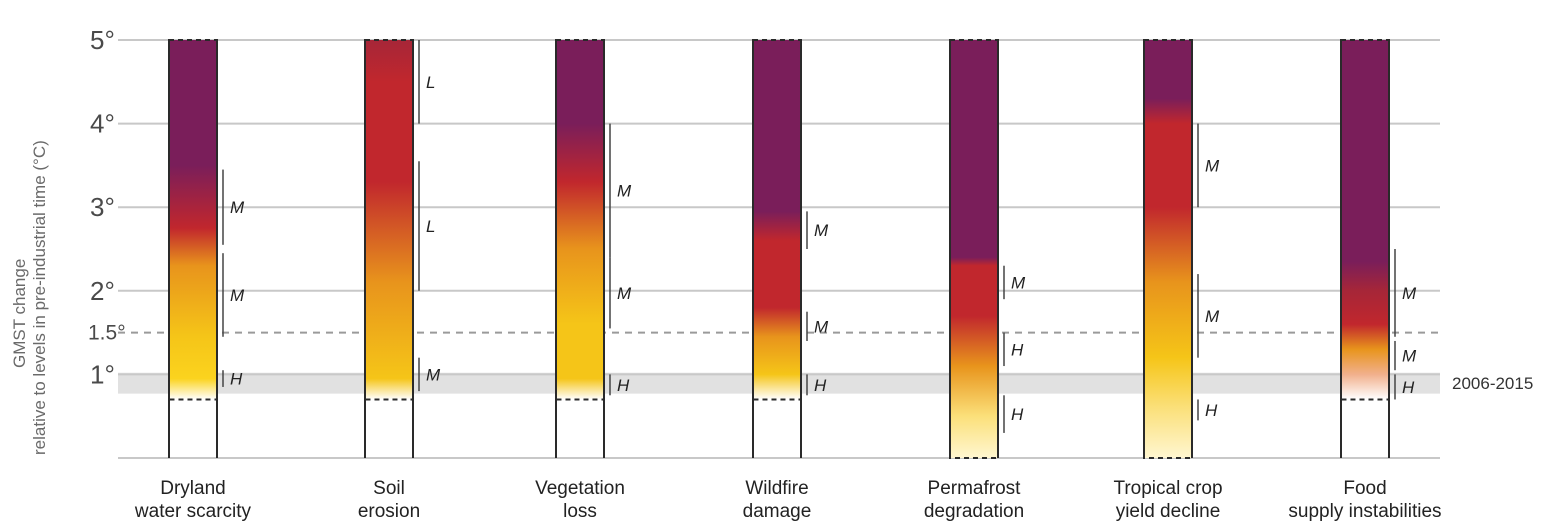  Describe the element at coordinates (1492, 383) in the screenshot. I see `reference-period-label: 2006-2015` at that location.